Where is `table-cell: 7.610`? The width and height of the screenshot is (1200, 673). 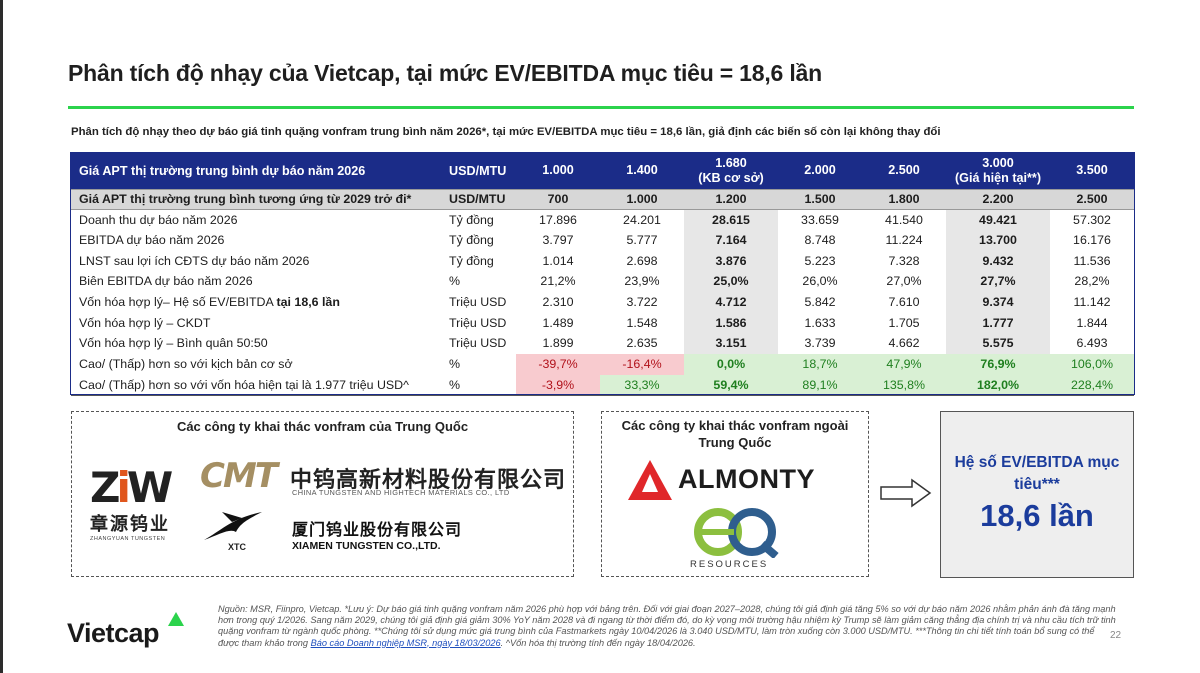
table-cell: 7.610 is located at coordinates (904, 302).